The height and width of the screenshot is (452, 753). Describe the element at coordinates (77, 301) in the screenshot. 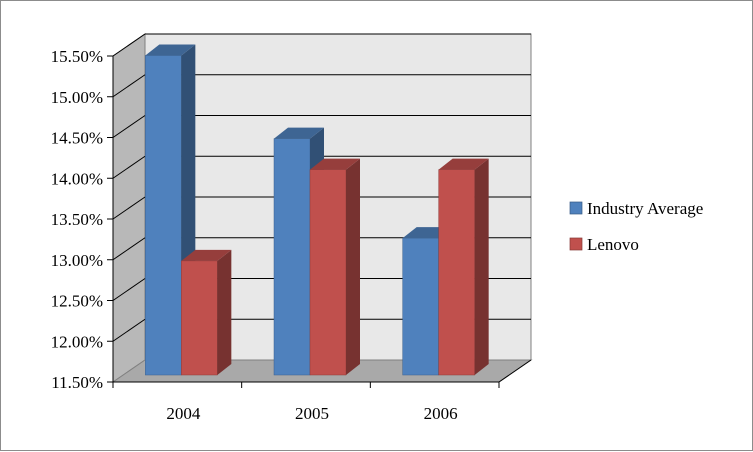

I see `y-tick-label: 12.50%` at that location.